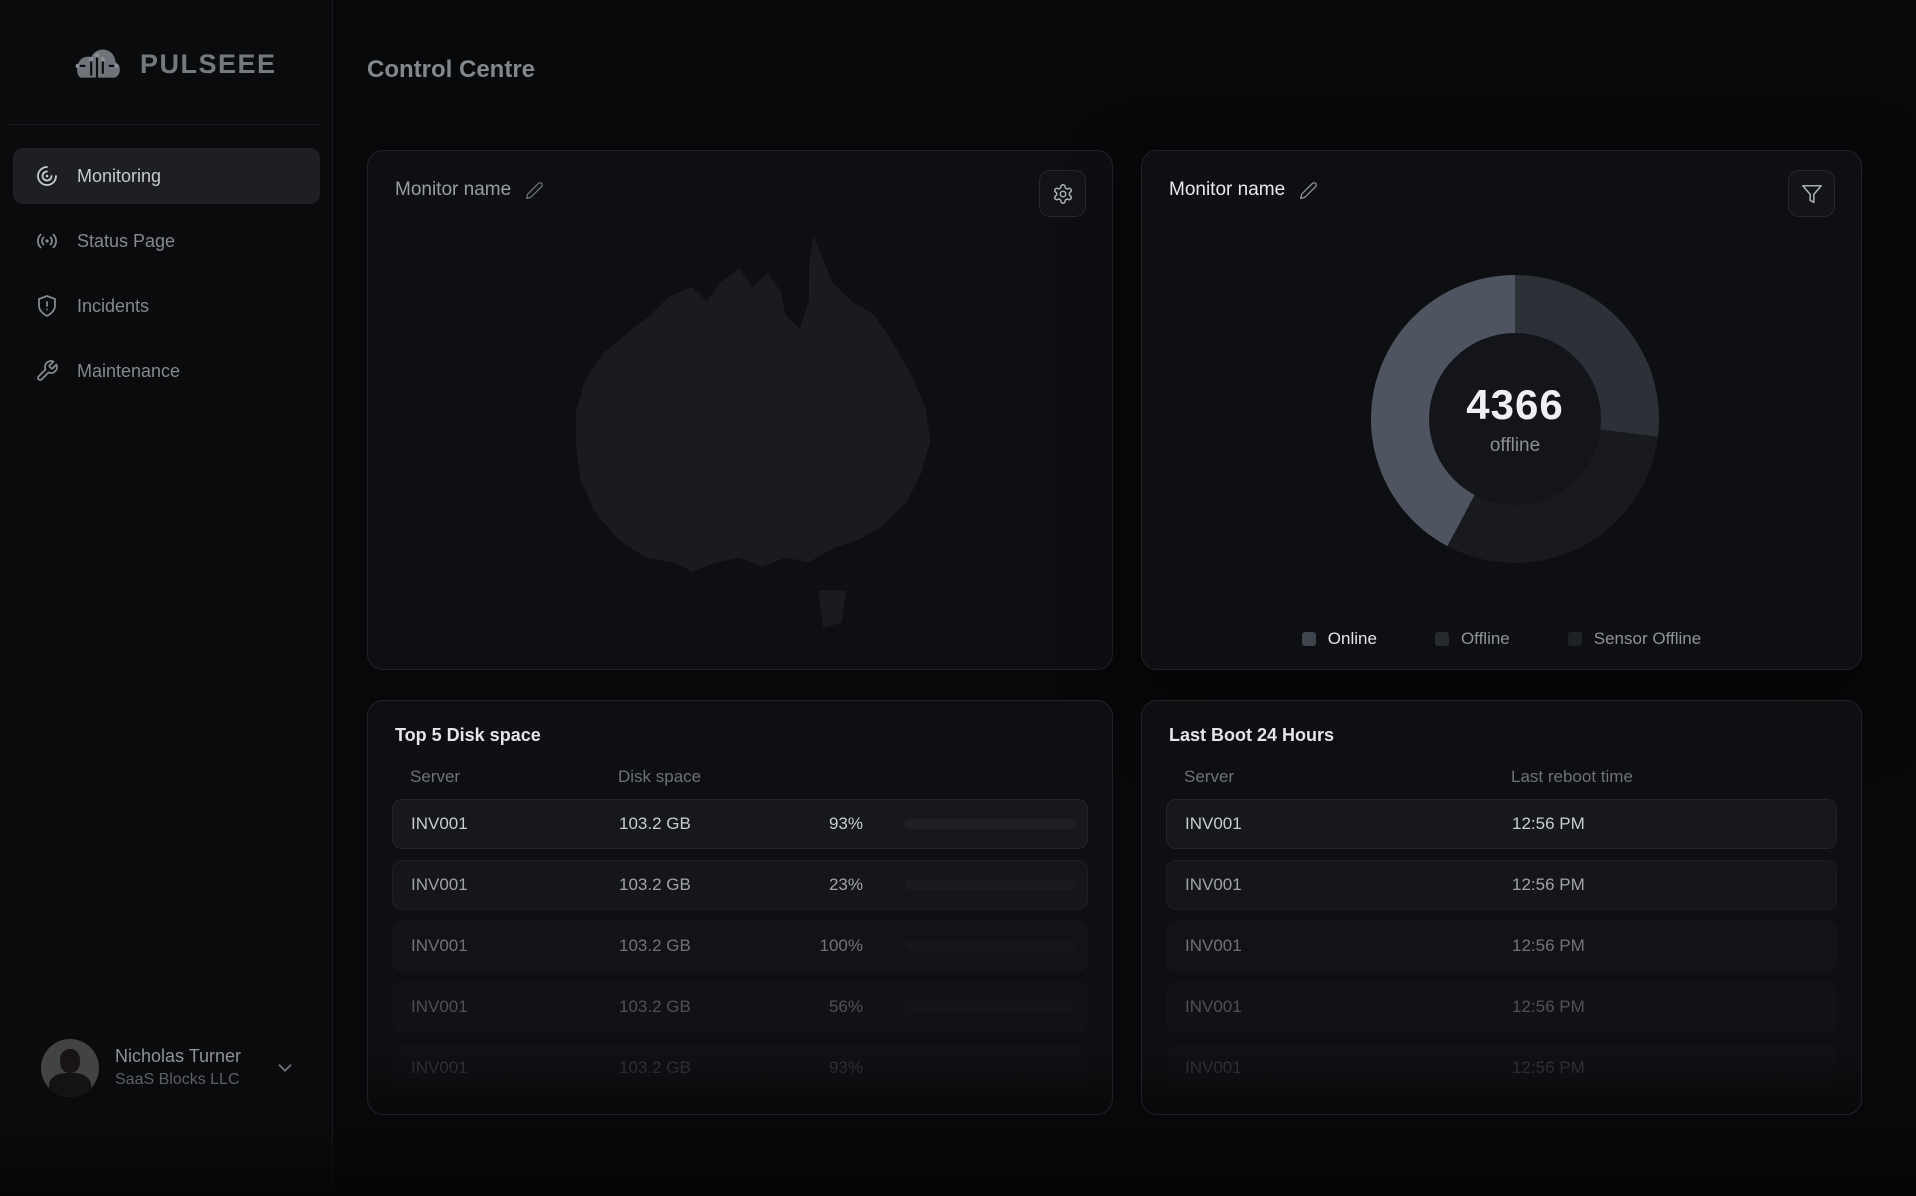 Image resolution: width=1916 pixels, height=1196 pixels. I want to click on donut-center: 4366 offline, so click(1515, 419).